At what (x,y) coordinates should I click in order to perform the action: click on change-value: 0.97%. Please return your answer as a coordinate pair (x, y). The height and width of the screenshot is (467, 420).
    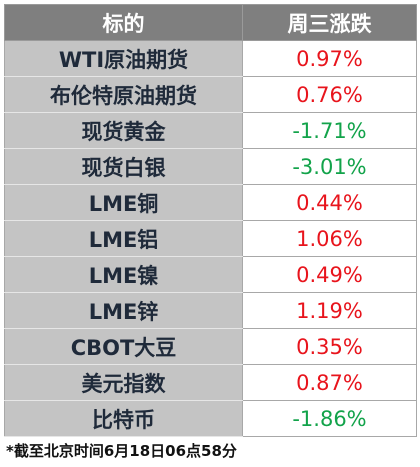
    Looking at the image, I should click on (329, 58).